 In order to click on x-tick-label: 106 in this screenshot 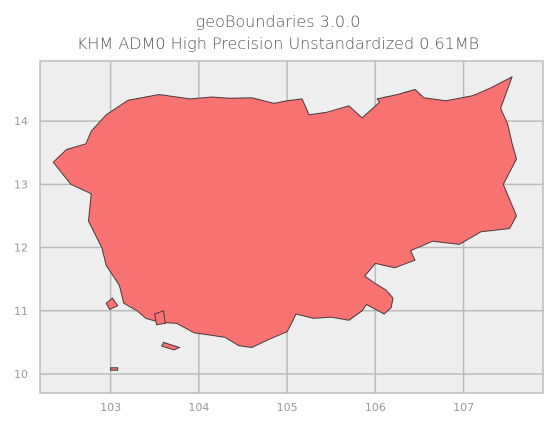, I will do `click(375, 407)`.